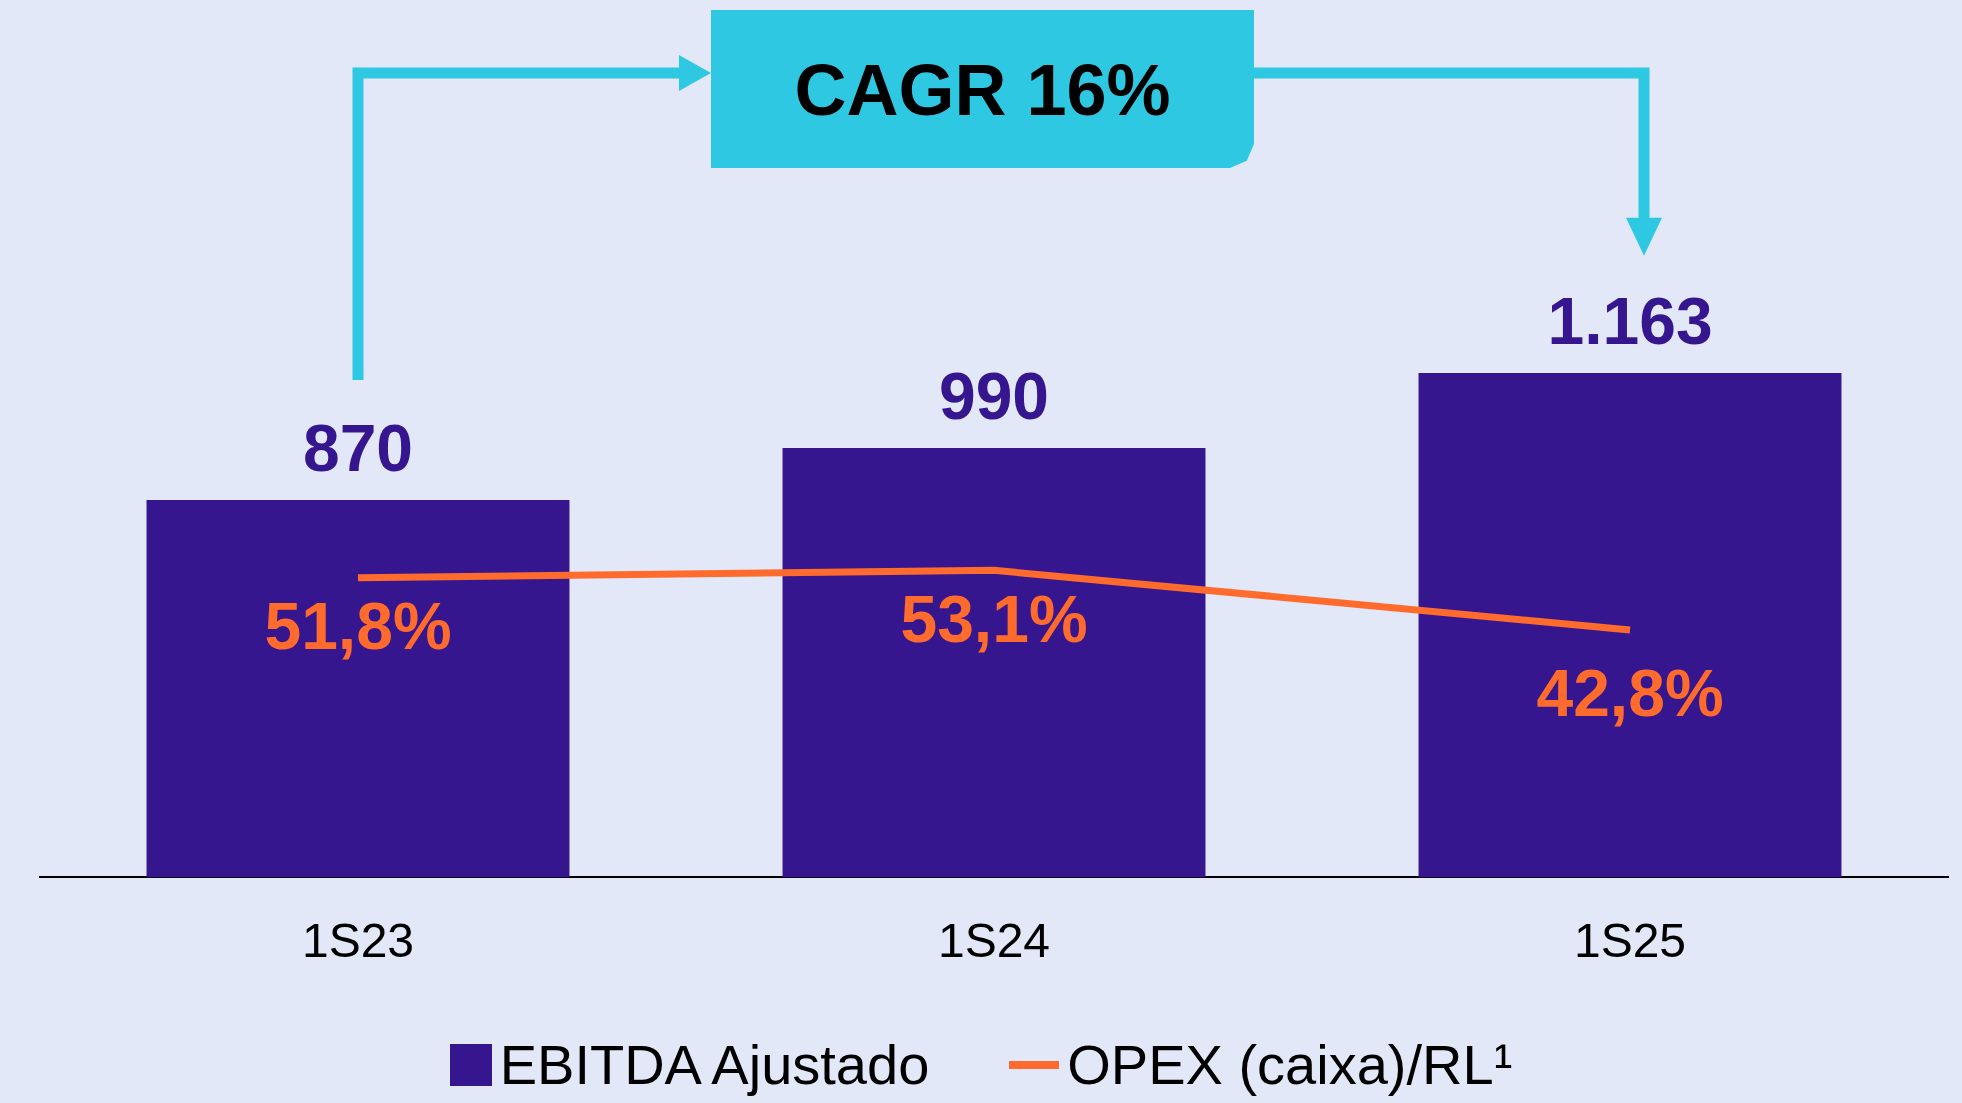  Describe the element at coordinates (994, 618) in the screenshot. I see `data-label: 53,1%` at that location.